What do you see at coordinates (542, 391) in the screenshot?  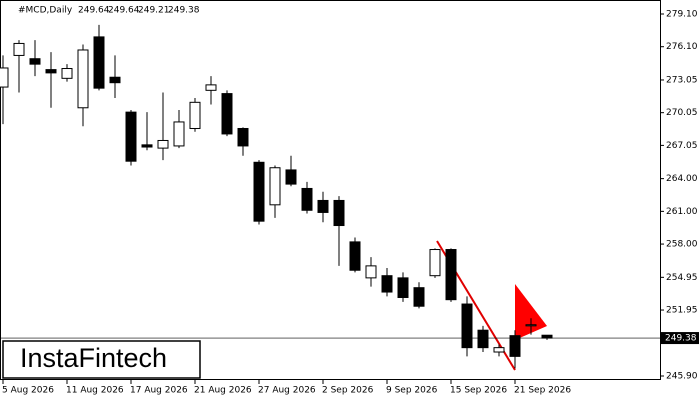 I see `x-tick-label: 21 Sep 2026` at bounding box center [542, 391].